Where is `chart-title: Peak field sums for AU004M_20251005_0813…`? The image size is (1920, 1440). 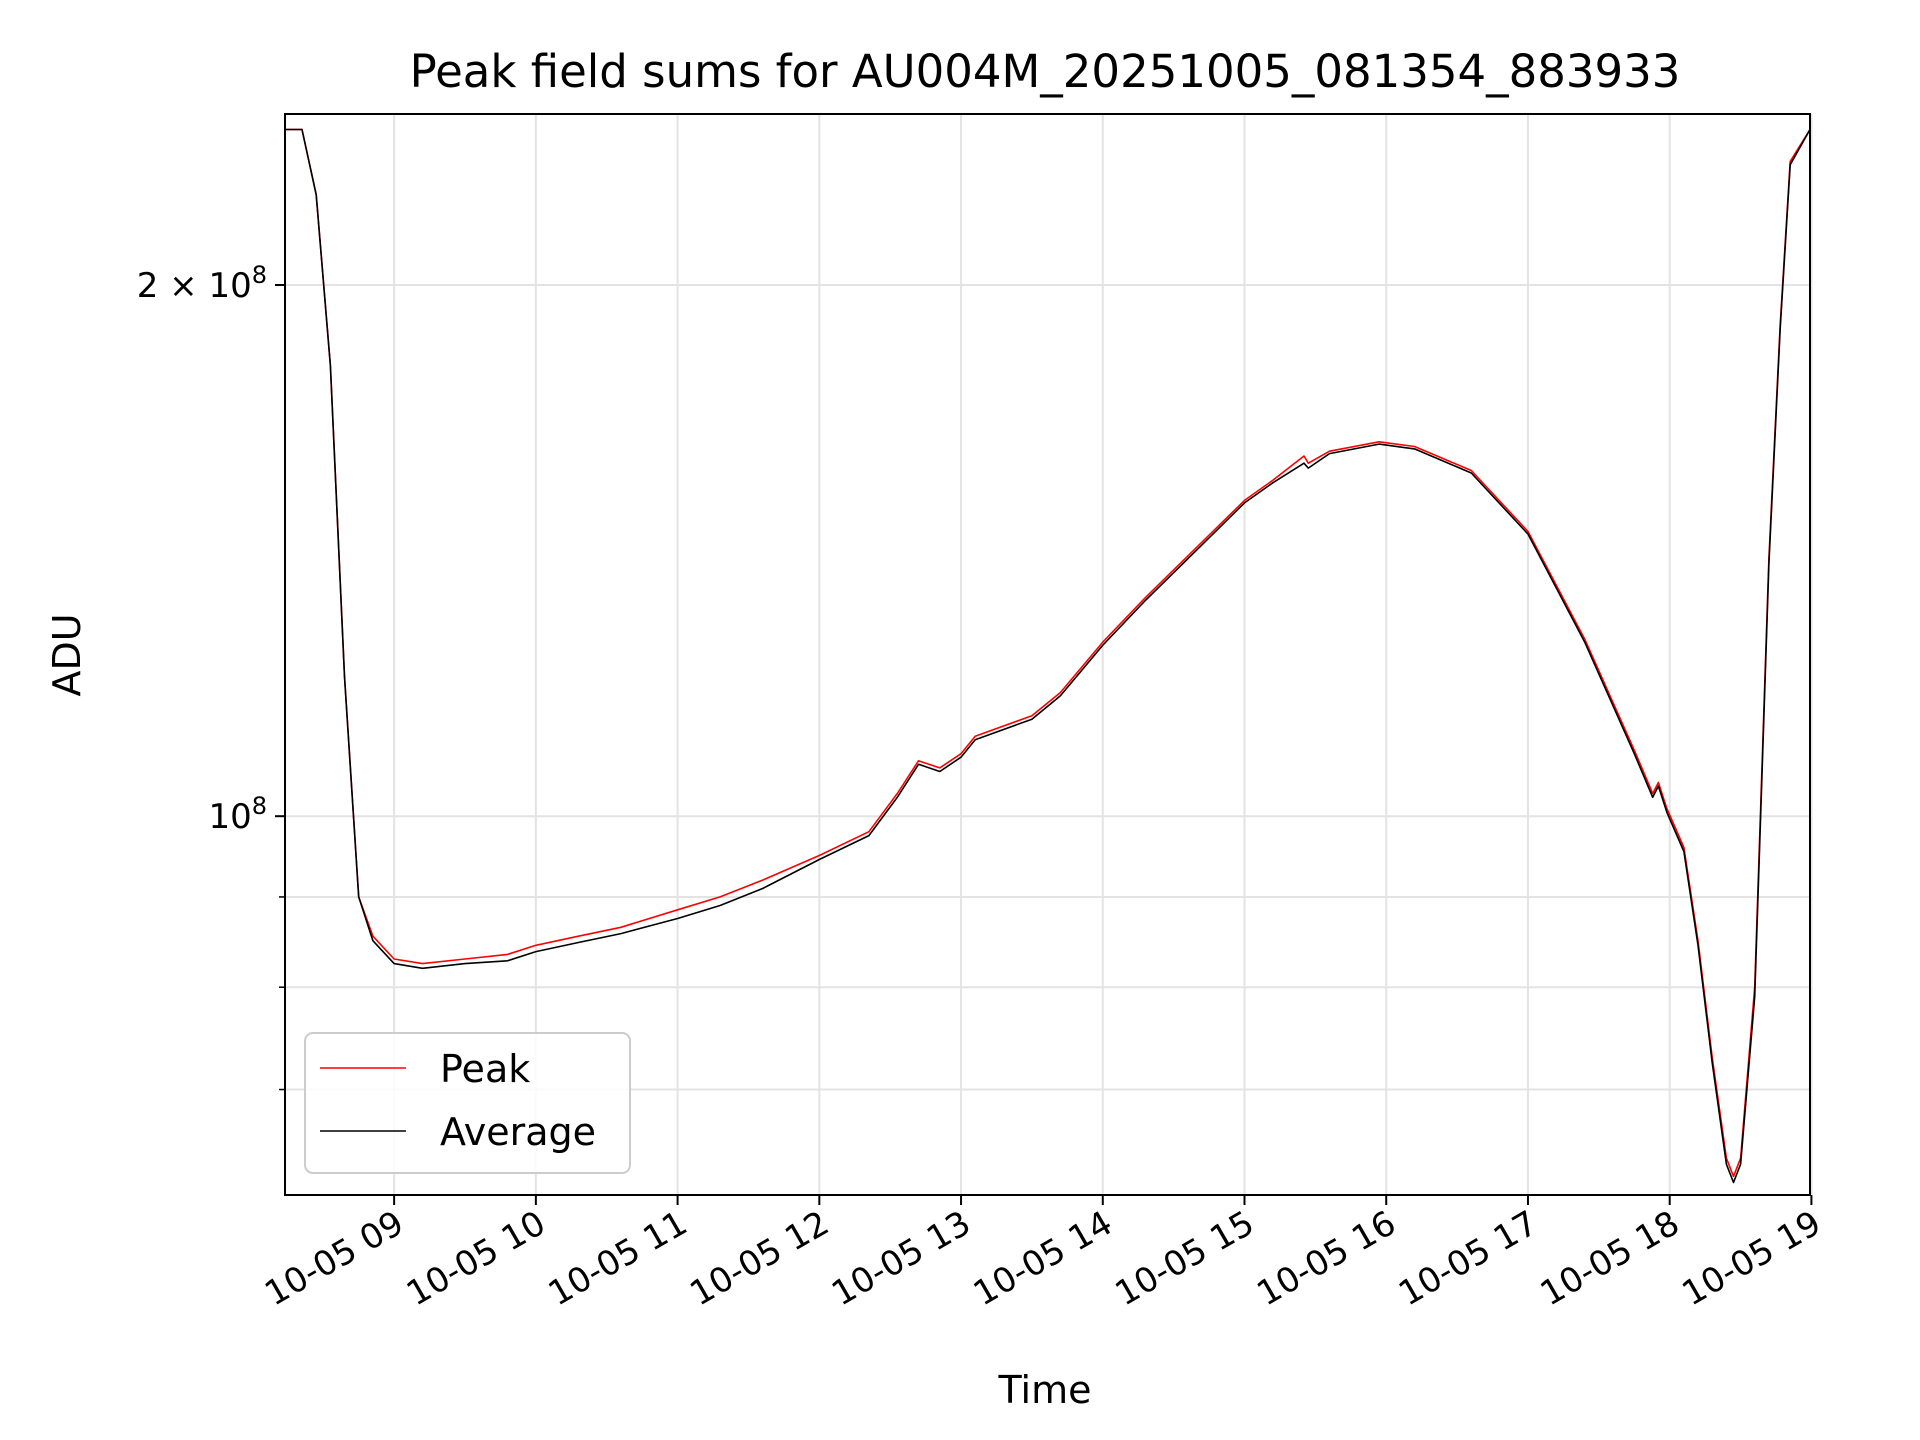 chart-title: Peak field sums for AU004M_20251005_0813… is located at coordinates (1045, 71).